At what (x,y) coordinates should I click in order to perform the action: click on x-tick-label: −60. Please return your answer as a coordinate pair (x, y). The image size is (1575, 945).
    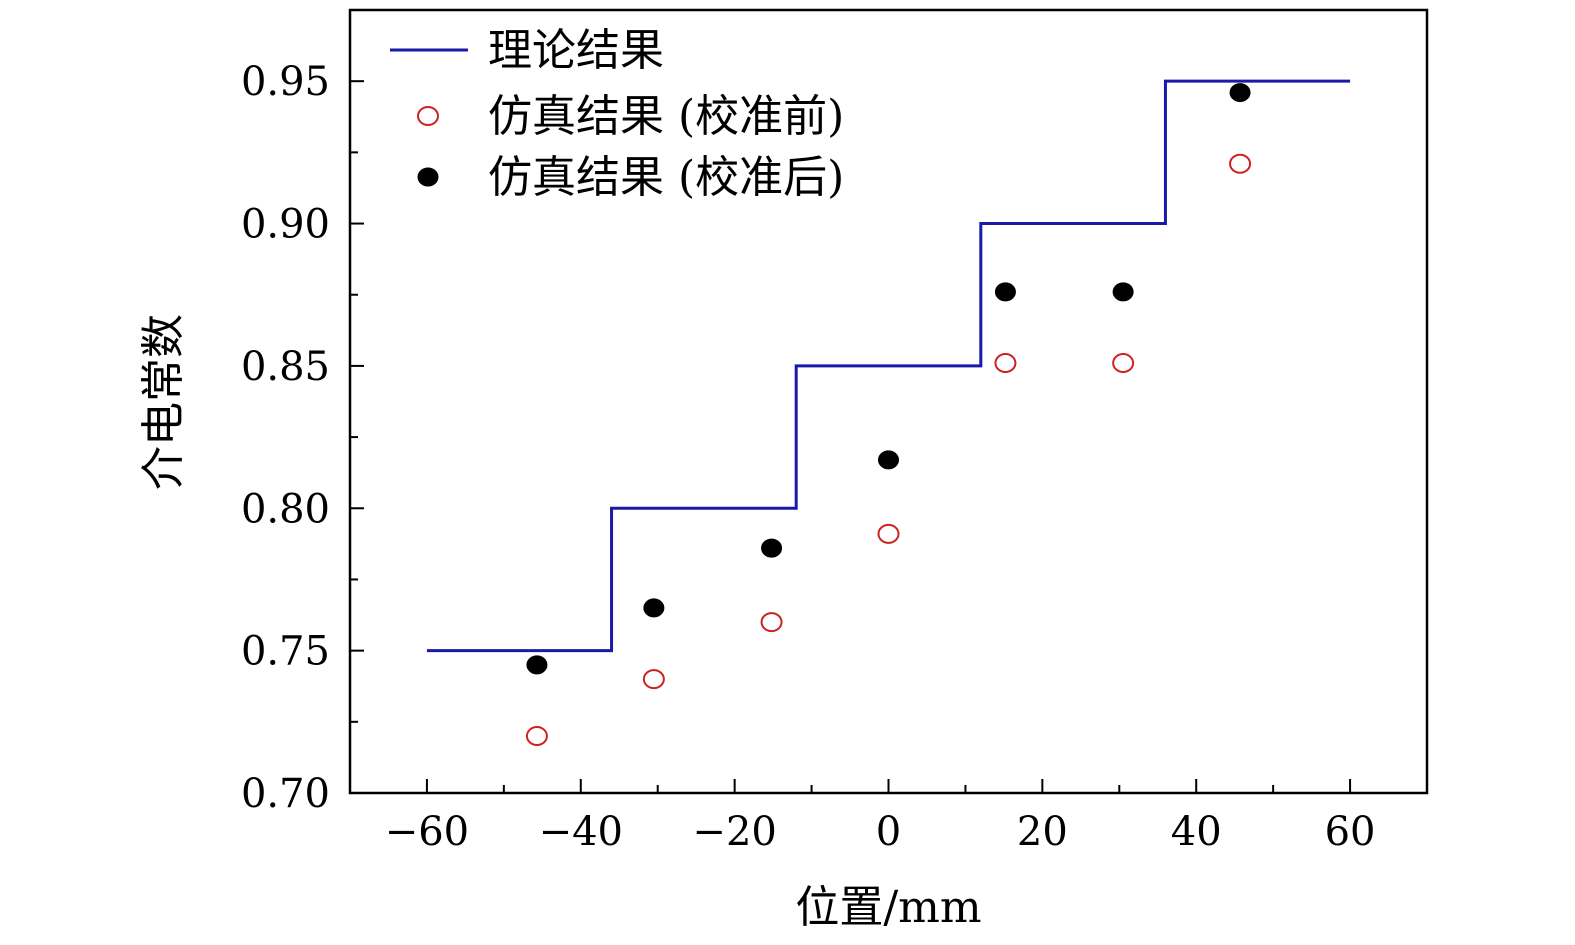
    Looking at the image, I should click on (427, 832).